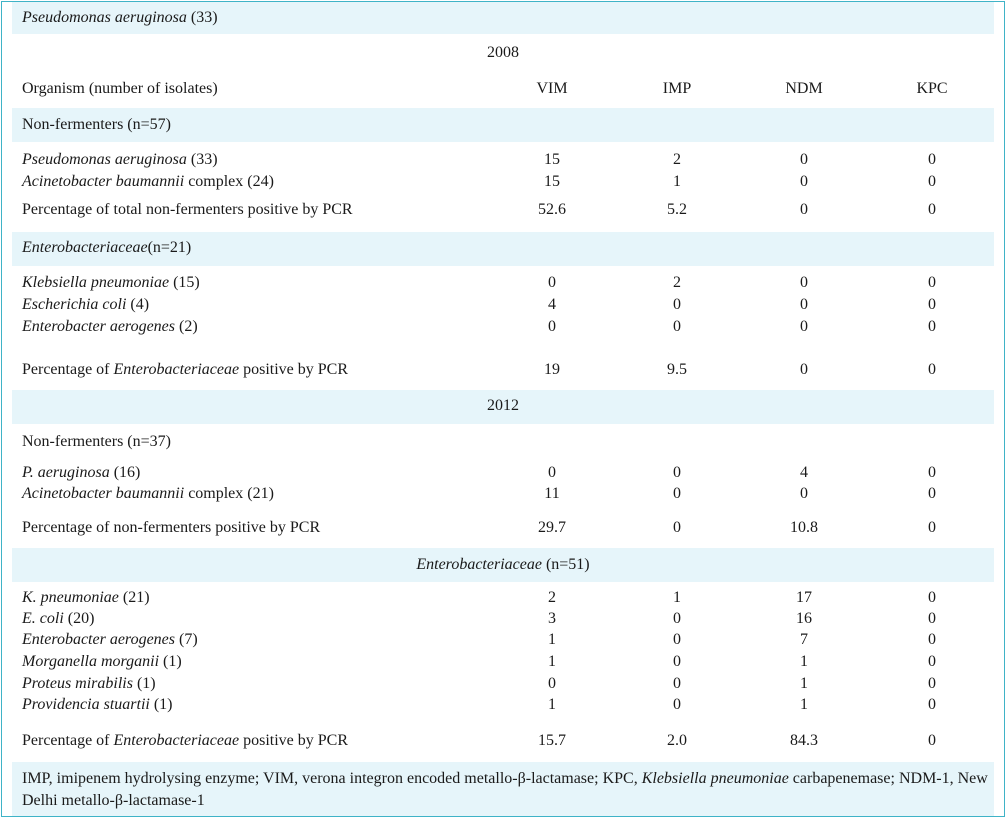 This screenshot has width=1008, height=820. I want to click on organism-name: Acinetobacter baumannii complex (24), so click(148, 181).